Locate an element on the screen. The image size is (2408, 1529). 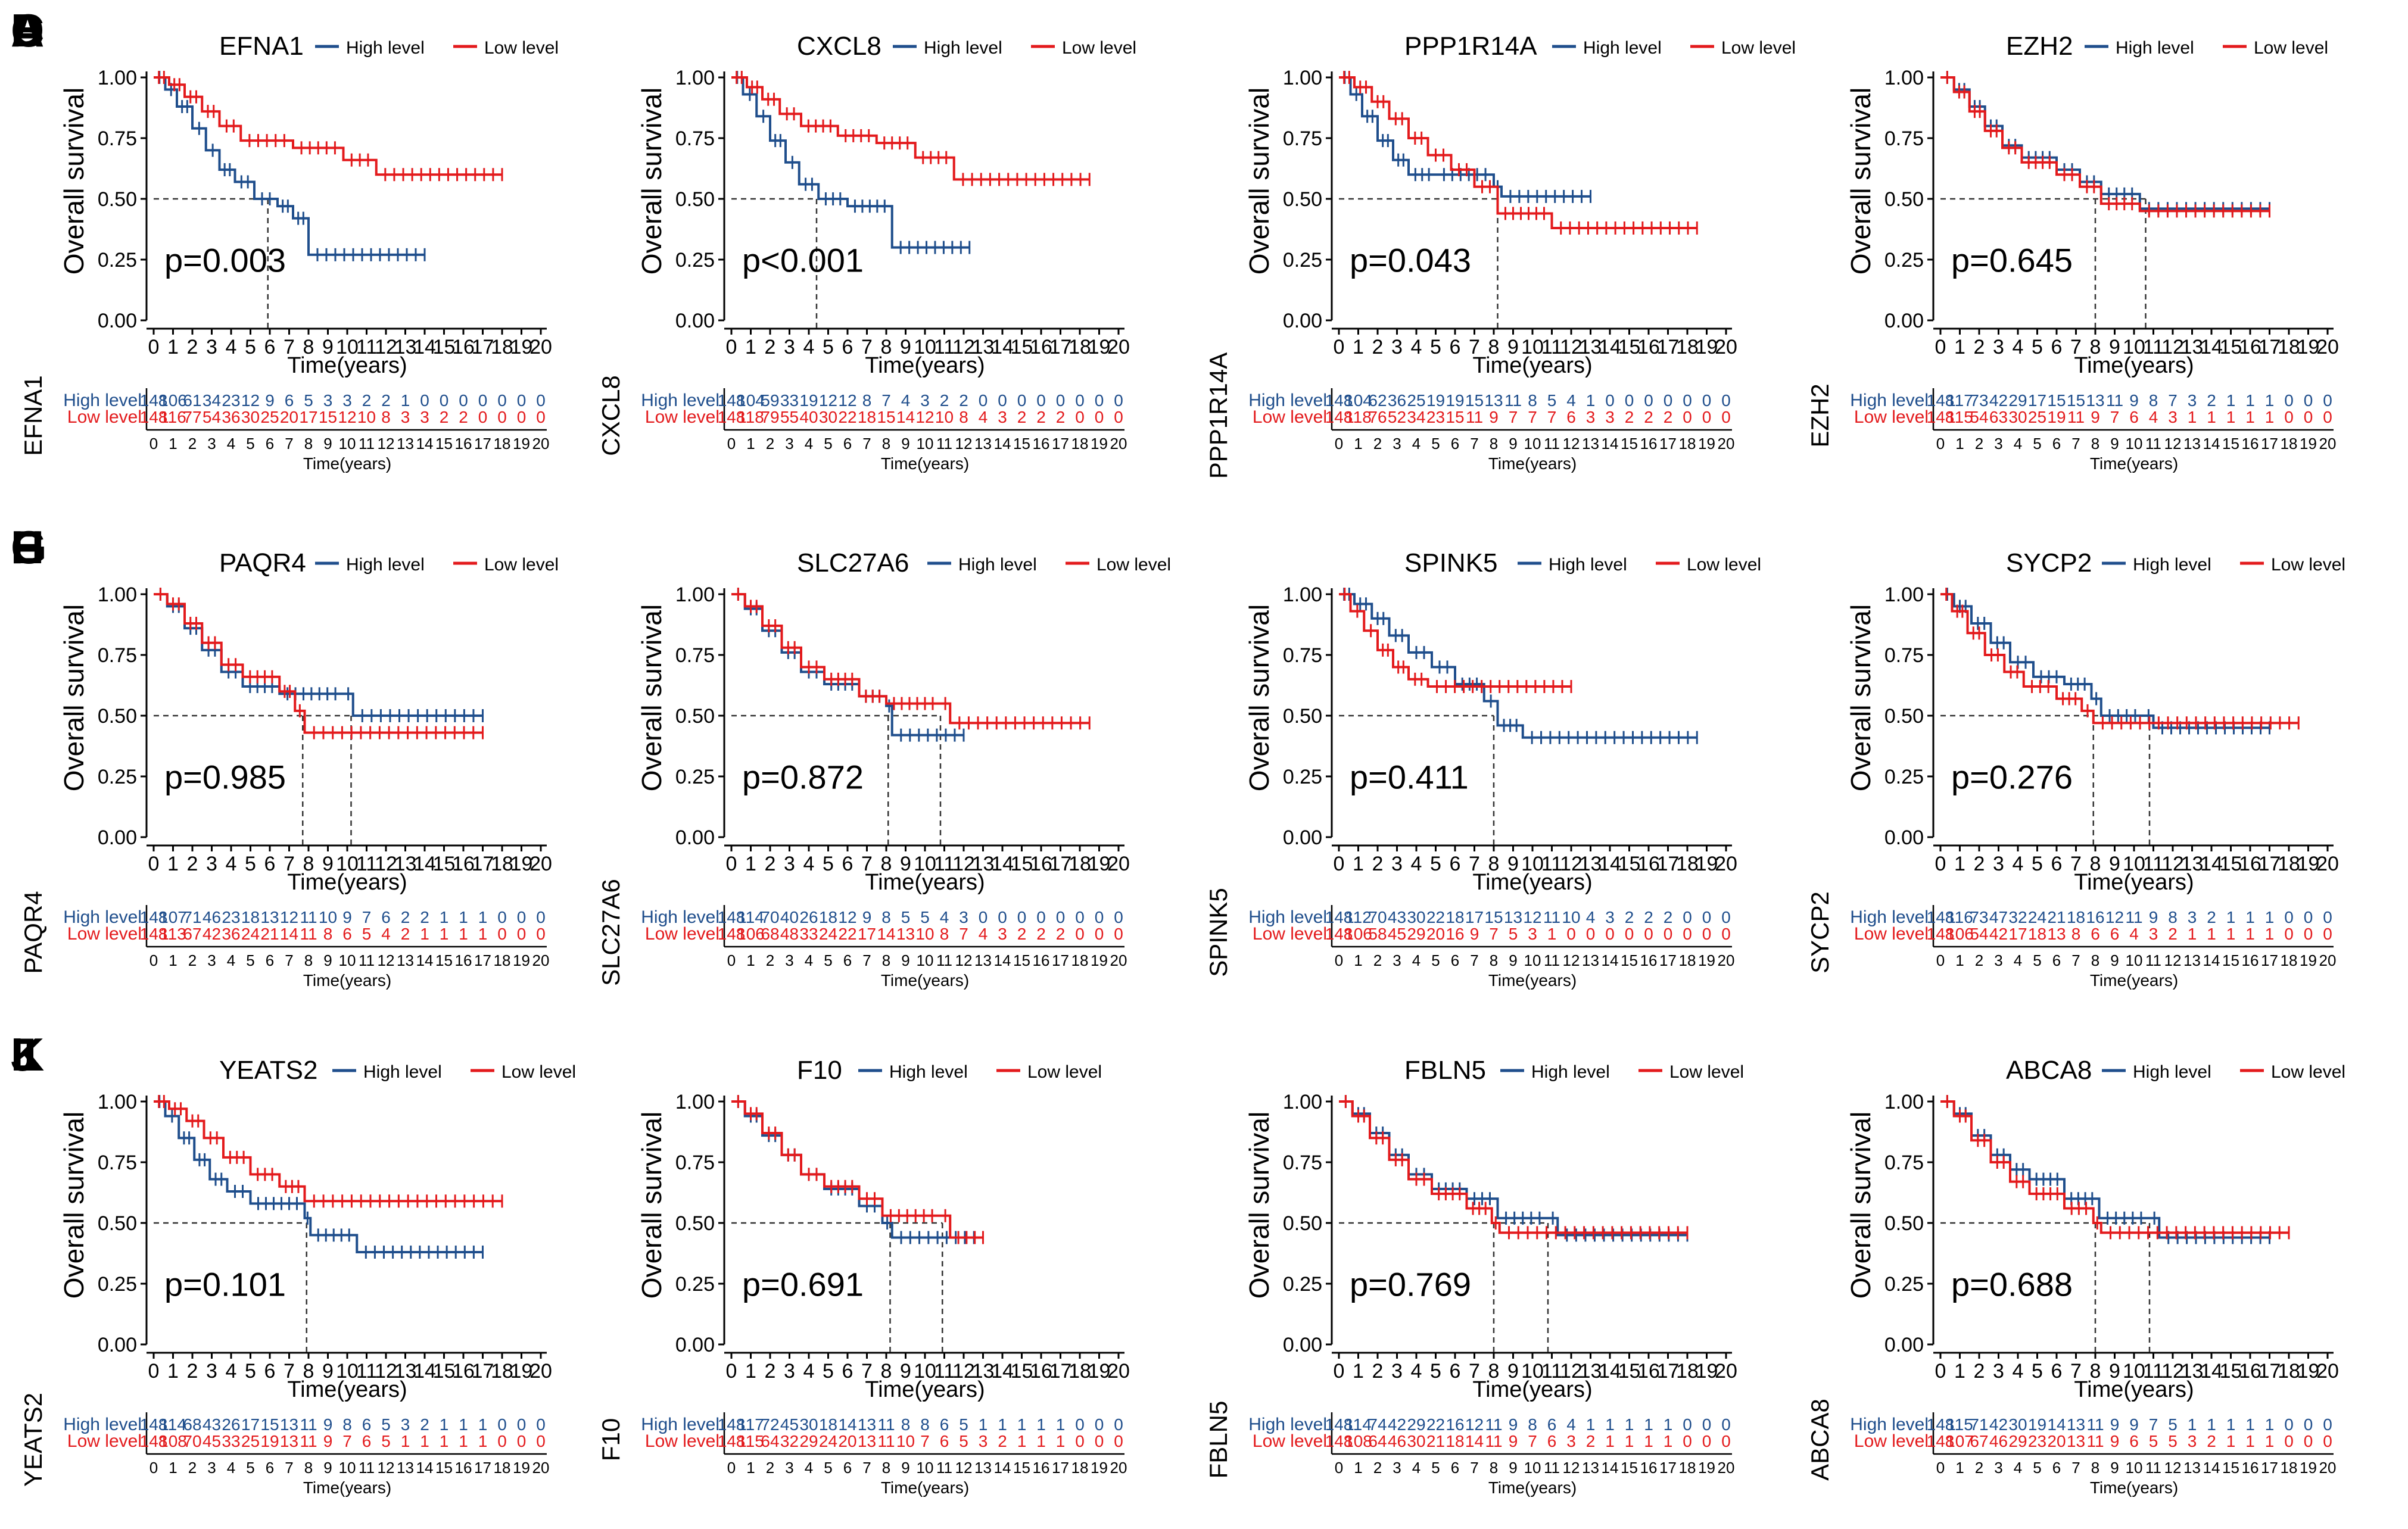
risk-count-high: 71 is located at coordinates (1979, 1425).